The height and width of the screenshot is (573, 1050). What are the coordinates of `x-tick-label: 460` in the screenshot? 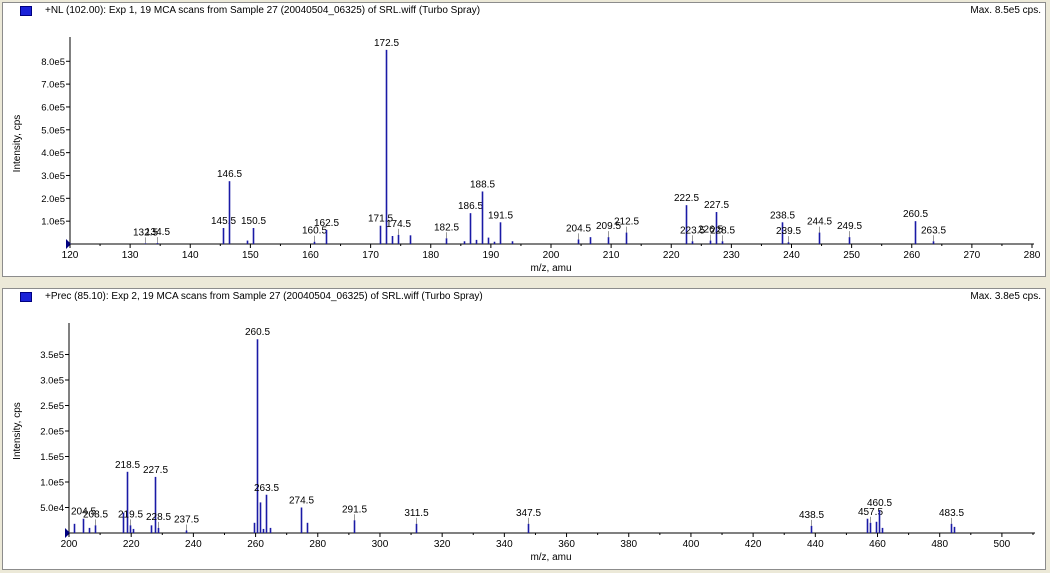 It's located at (877, 544).